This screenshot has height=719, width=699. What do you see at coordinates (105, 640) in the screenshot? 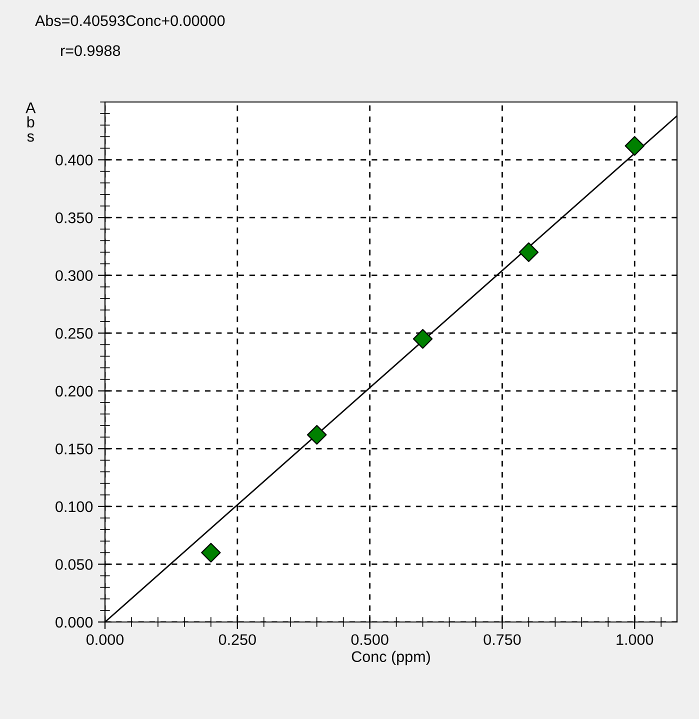
I see `x-tick-label: 0.000` at bounding box center [105, 640].